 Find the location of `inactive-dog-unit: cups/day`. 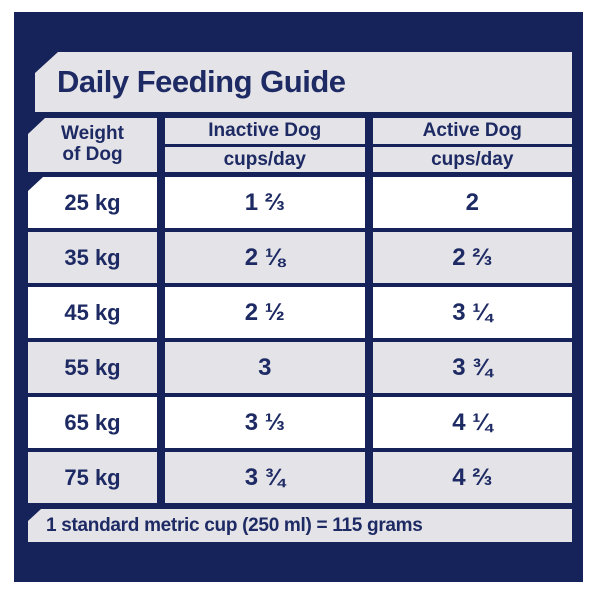

inactive-dog-unit: cups/day is located at coordinates (264, 159).